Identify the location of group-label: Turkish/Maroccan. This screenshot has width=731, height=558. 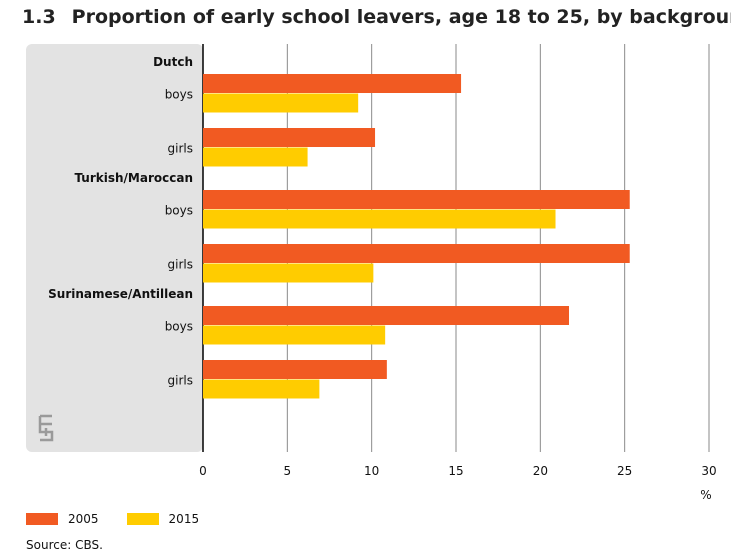
(133, 178).